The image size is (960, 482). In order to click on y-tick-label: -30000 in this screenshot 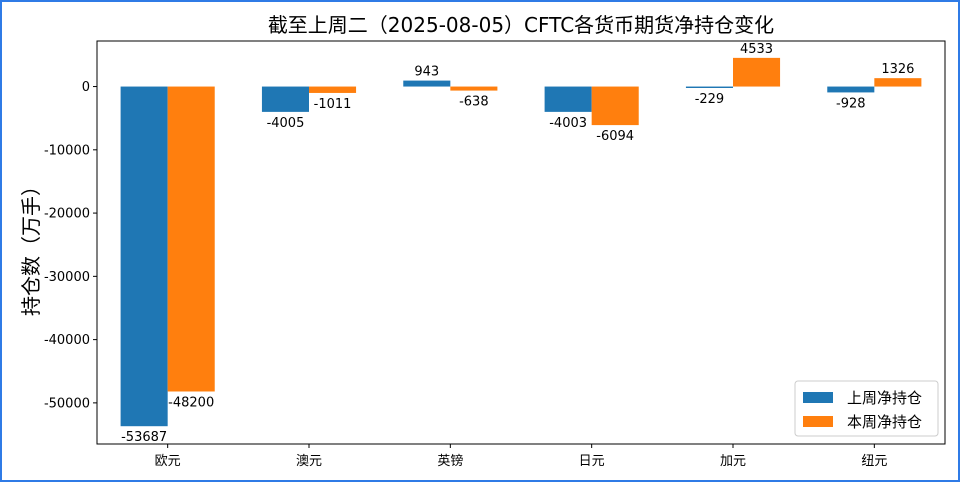, I will do `click(67, 277)`.